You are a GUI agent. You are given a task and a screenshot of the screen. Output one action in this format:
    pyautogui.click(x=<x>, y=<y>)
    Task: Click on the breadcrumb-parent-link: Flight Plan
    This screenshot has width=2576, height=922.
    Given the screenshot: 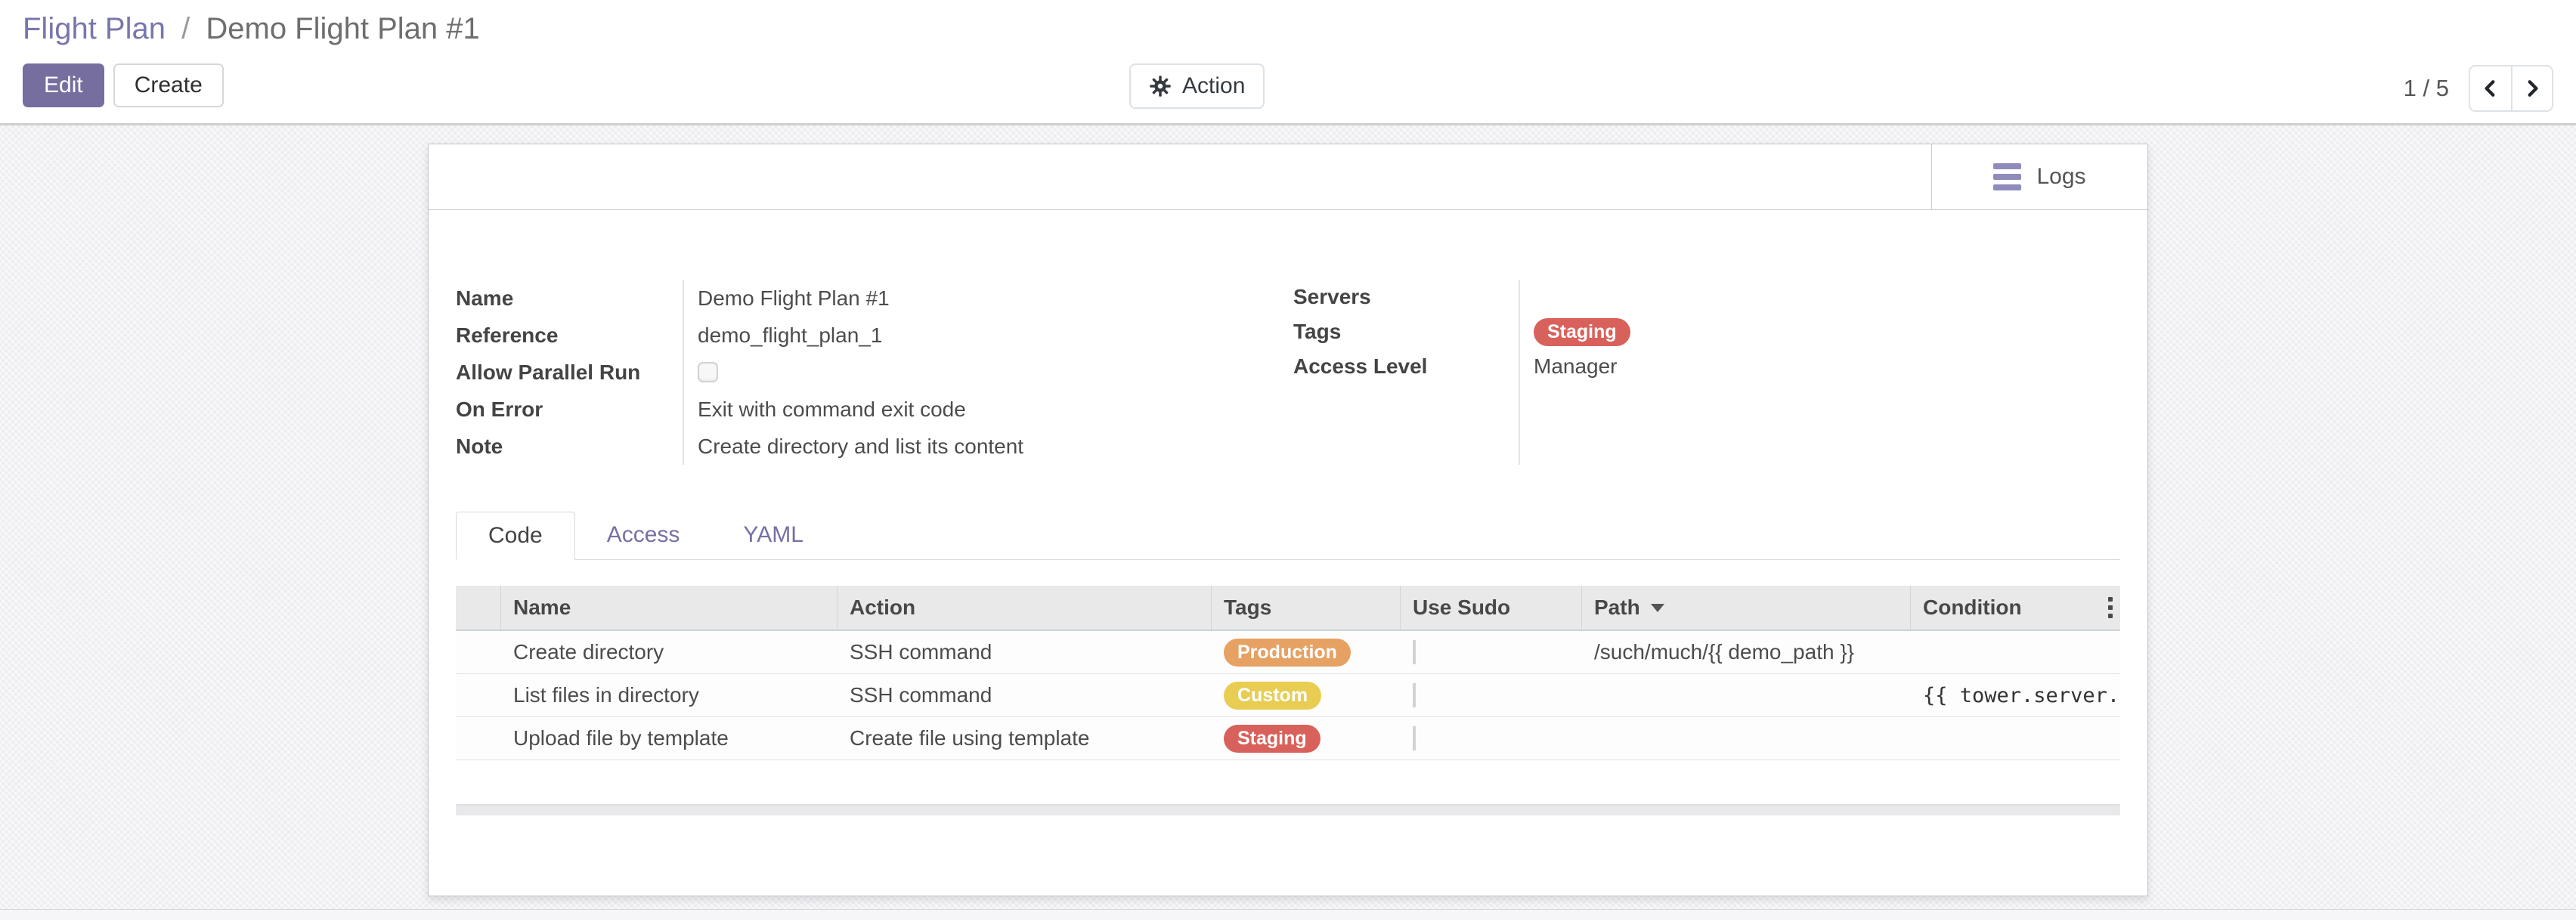 What is the action you would take?
    pyautogui.click(x=94, y=29)
    